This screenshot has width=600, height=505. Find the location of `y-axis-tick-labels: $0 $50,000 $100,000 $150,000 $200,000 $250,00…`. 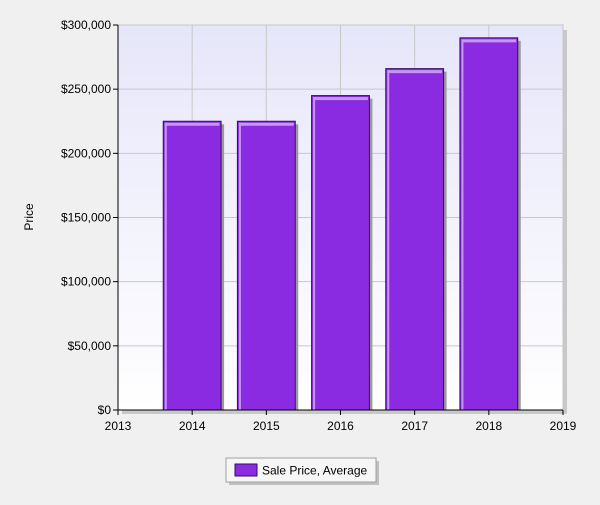

y-axis-tick-labels: $0 $50,000 $100,000 $150,000 $200,000 $250,00… is located at coordinates (89, 217).